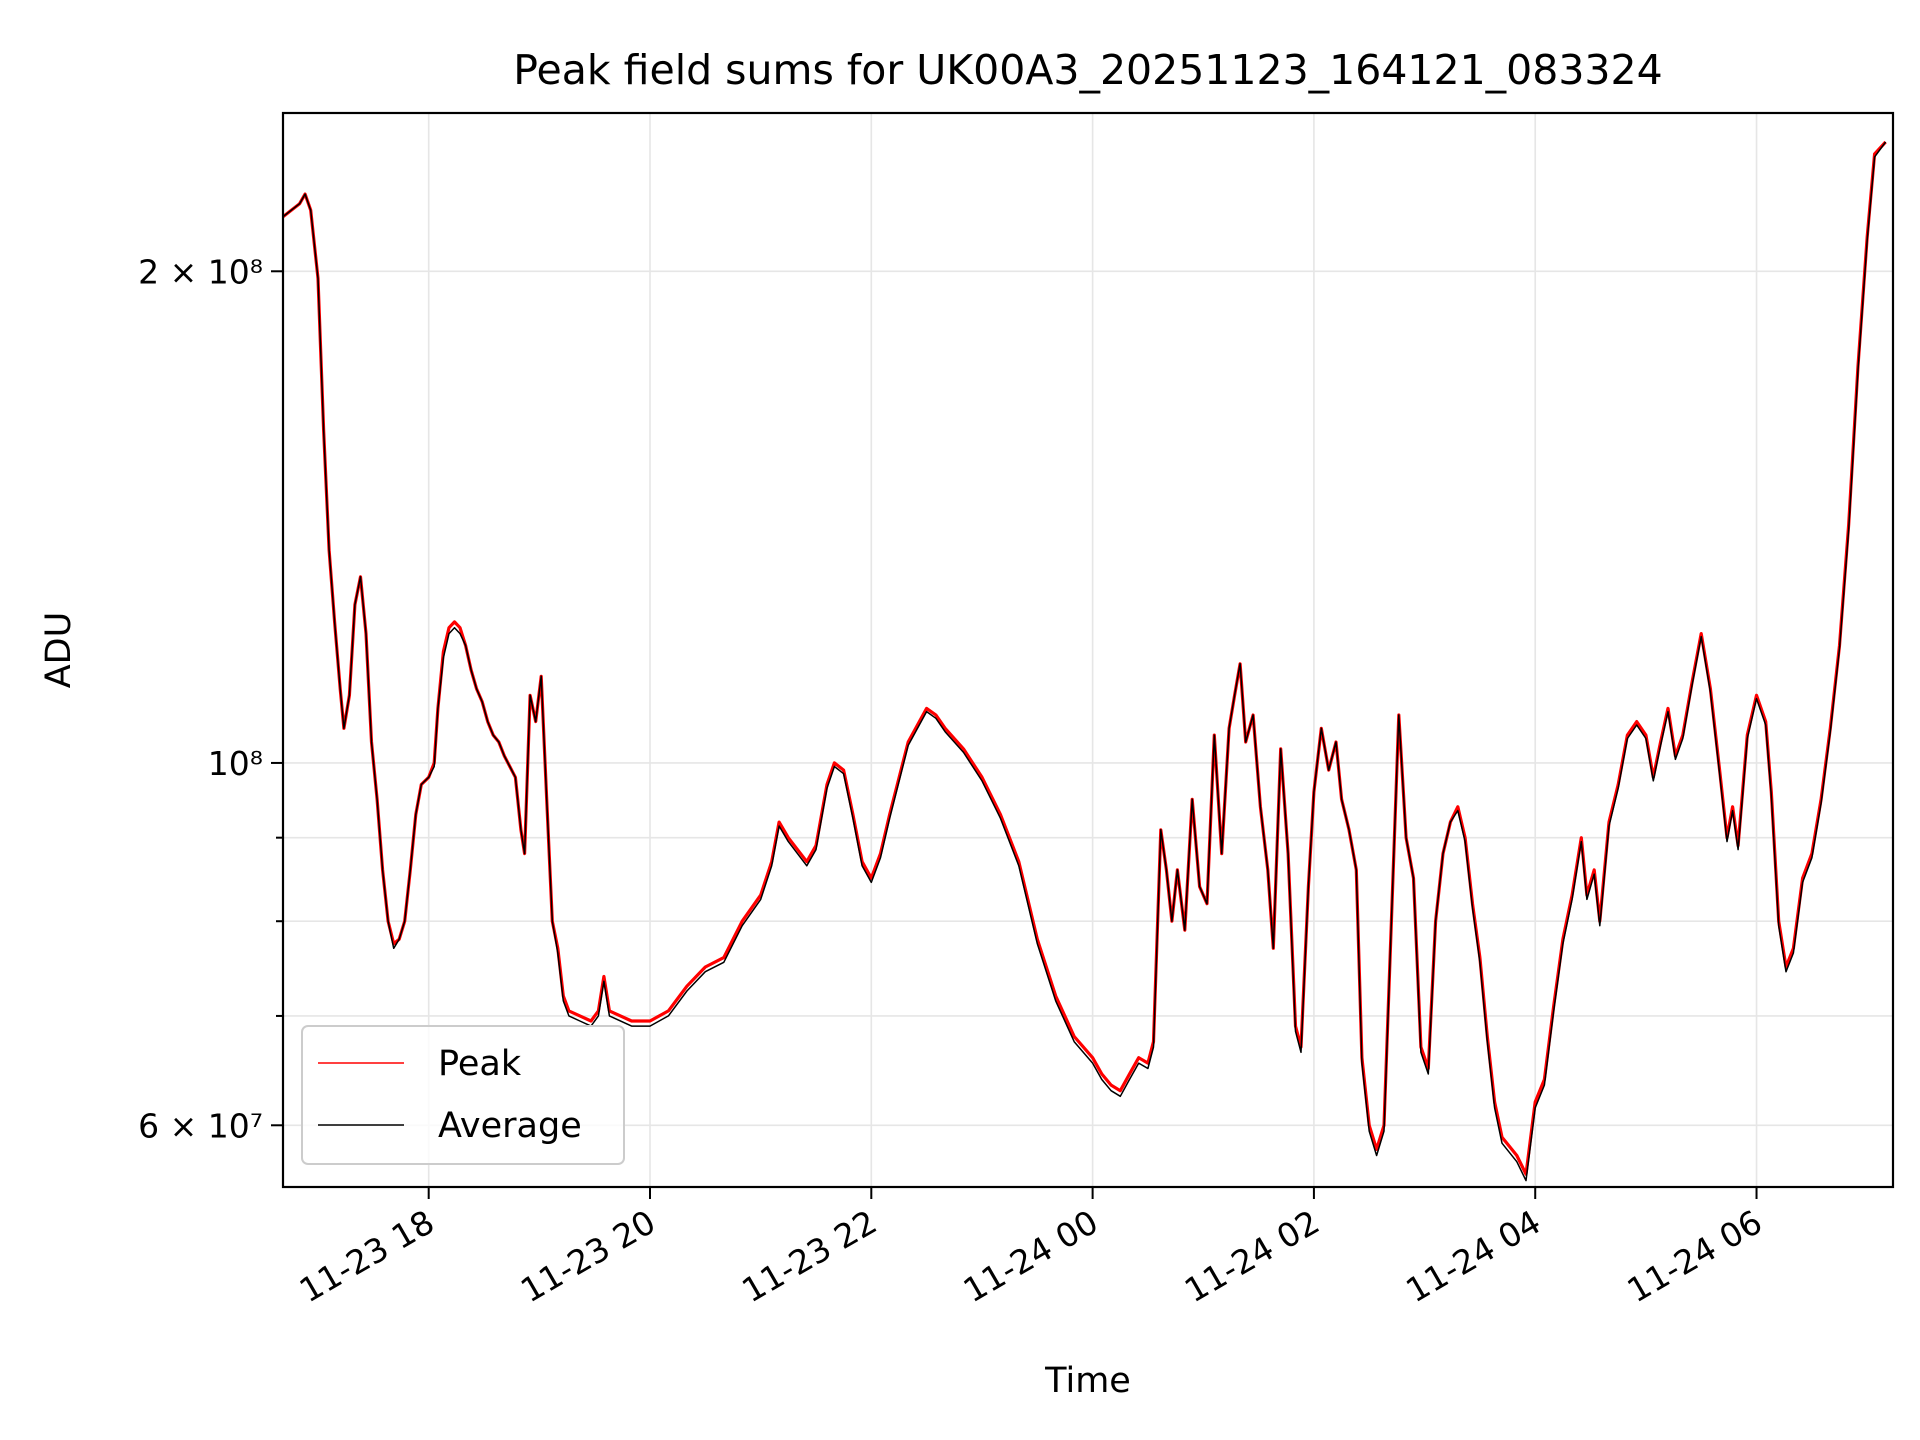 The height and width of the screenshot is (1440, 1920). What do you see at coordinates (200, 271) in the screenshot?
I see `y-tick-label: 2 × 10⁸` at bounding box center [200, 271].